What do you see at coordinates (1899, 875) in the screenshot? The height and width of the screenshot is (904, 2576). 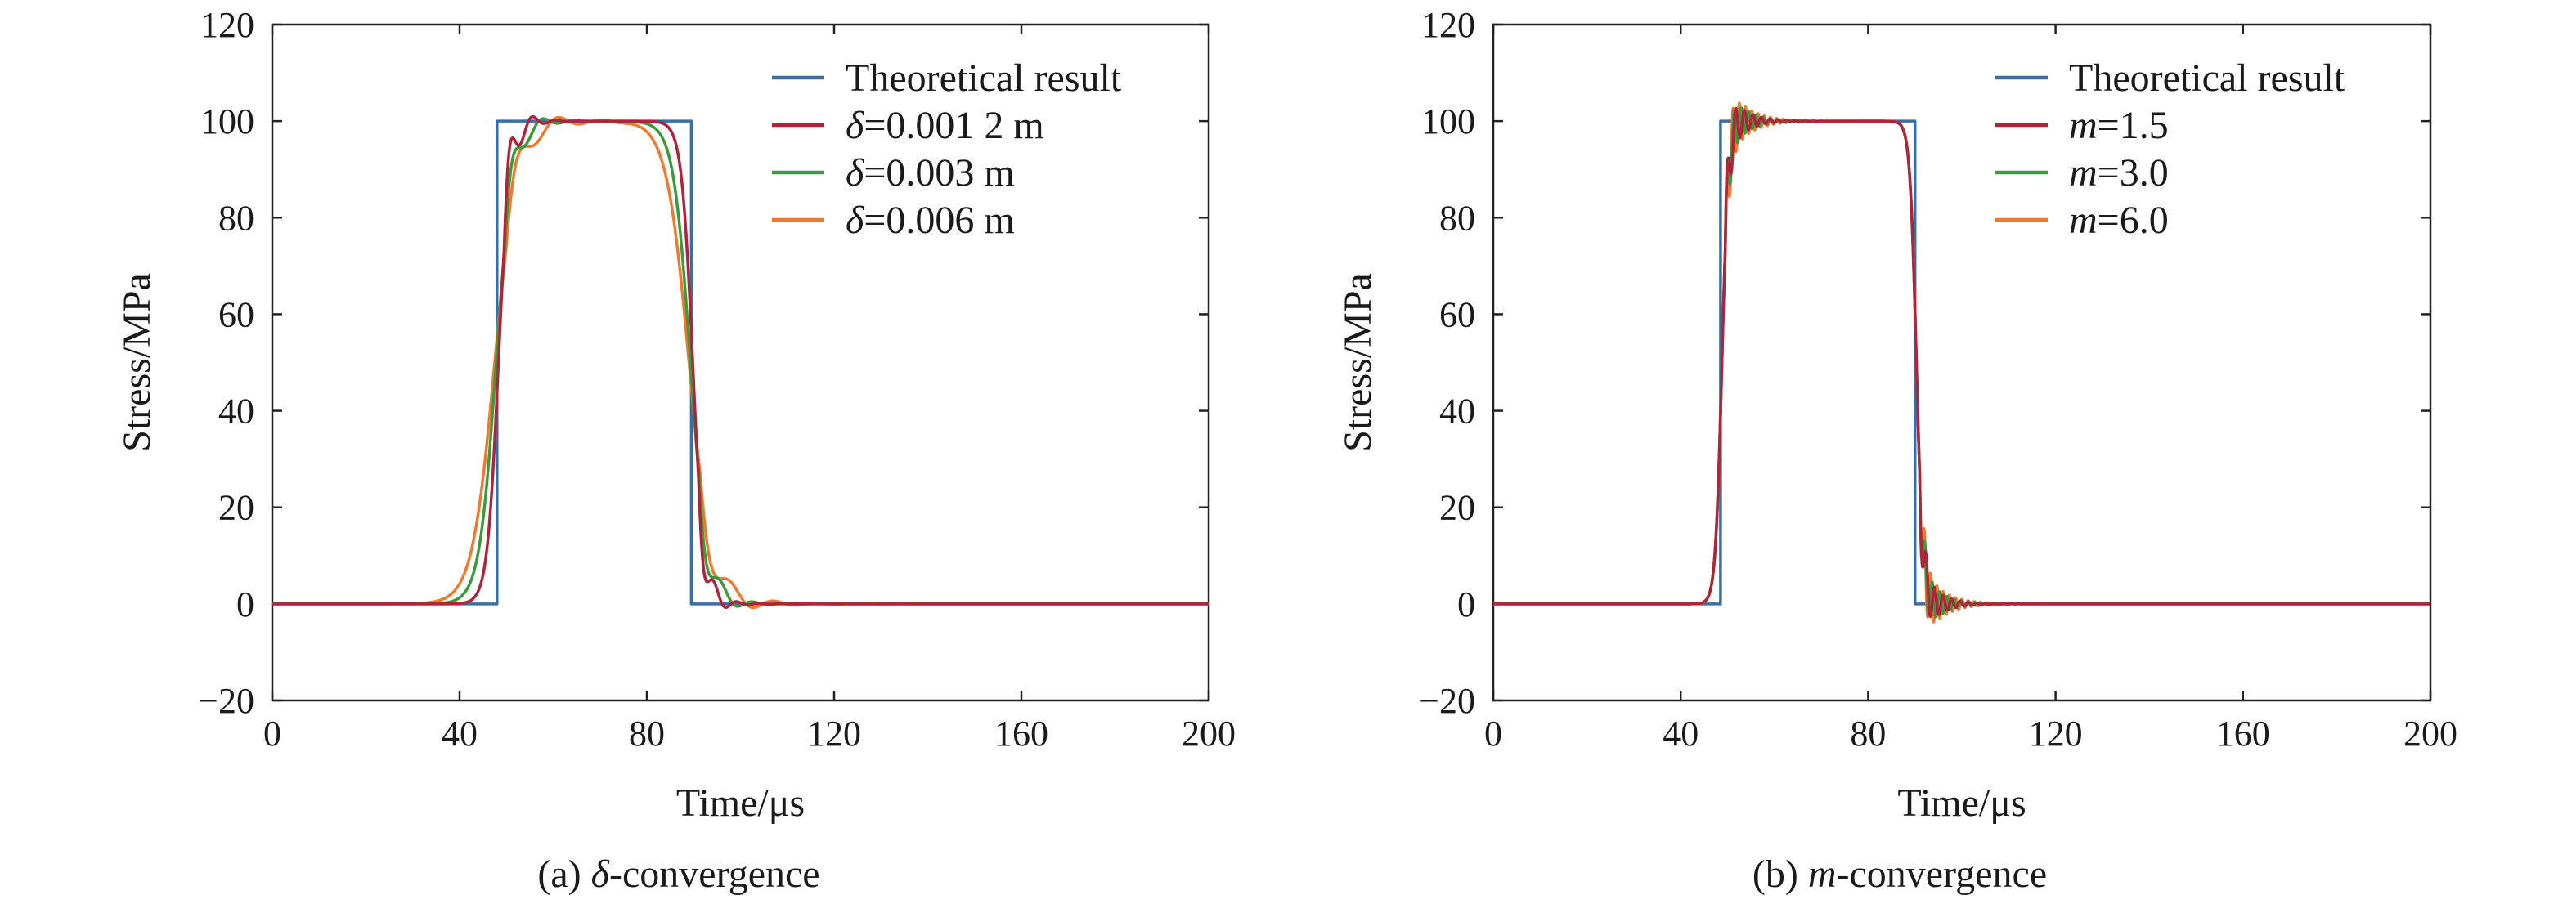 I see `panel-caption: (b) m-convergence` at bounding box center [1899, 875].